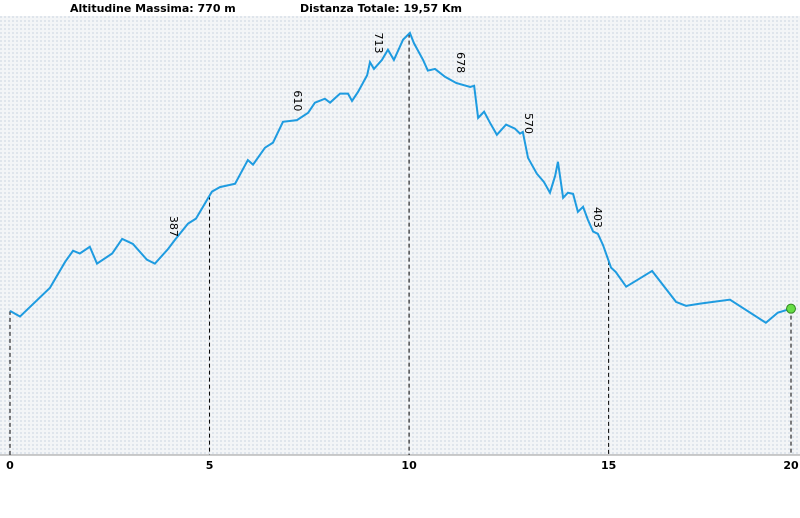 The height and width of the screenshot is (518, 800). What do you see at coordinates (791, 465) in the screenshot?
I see `x-tick-label: 20` at bounding box center [791, 465].